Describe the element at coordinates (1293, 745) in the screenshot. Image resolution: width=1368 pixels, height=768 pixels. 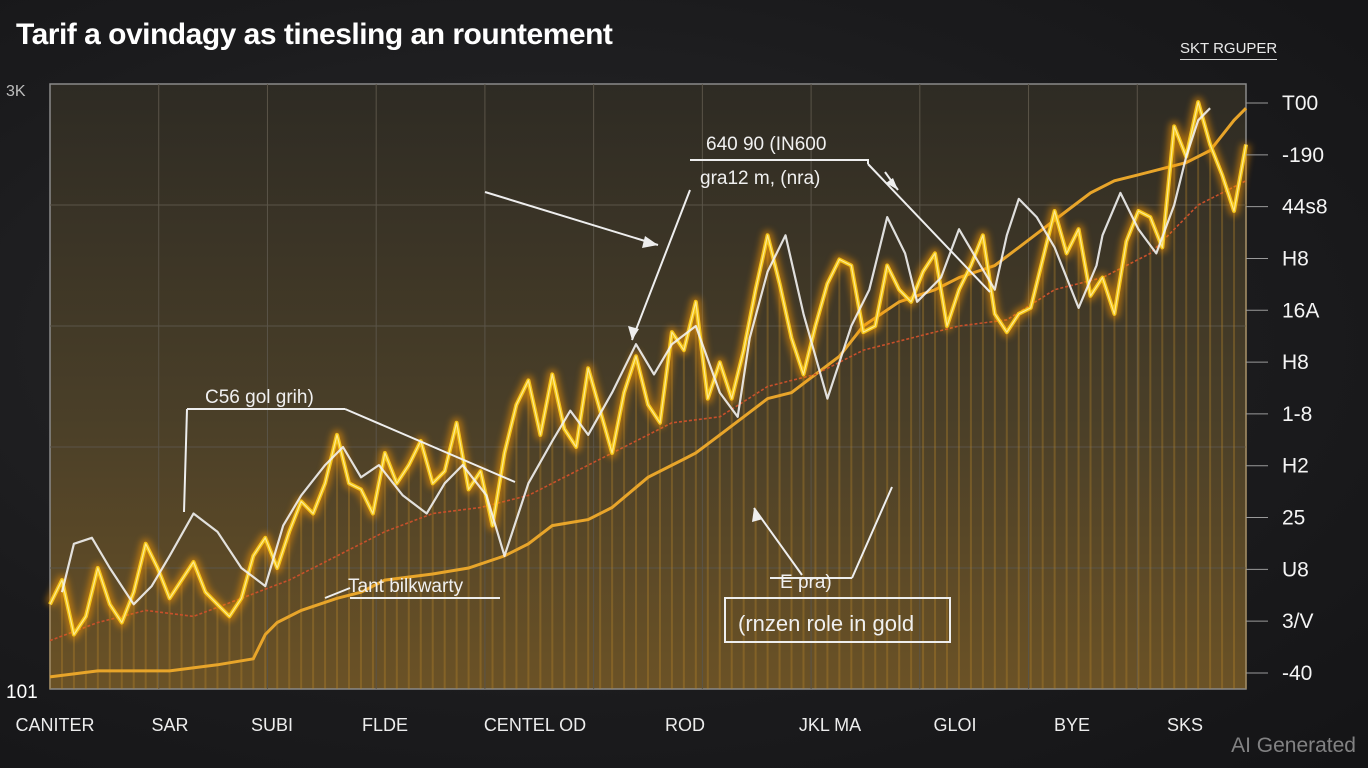
I see `ai-generated-watermark: AI Generated` at that location.